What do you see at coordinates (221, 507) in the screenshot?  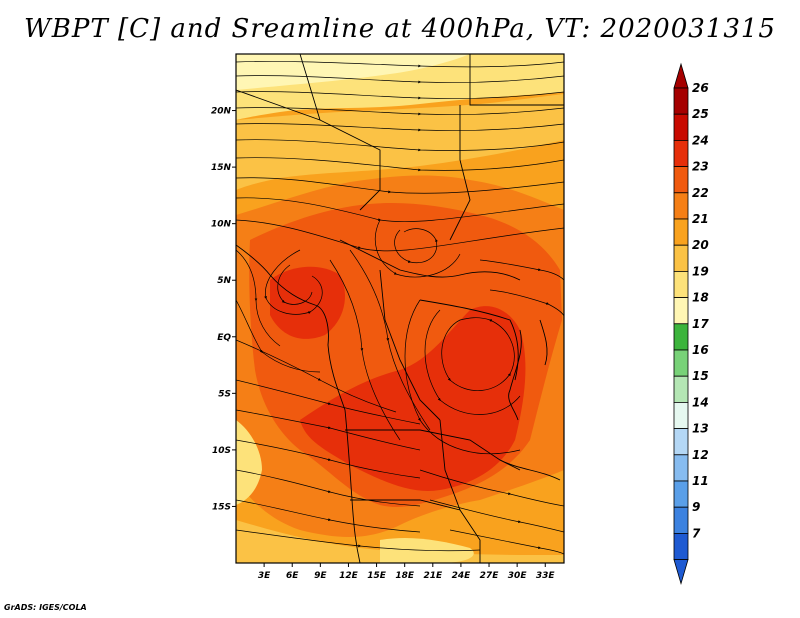 I see `lat-tick-label: 15S` at bounding box center [221, 507].